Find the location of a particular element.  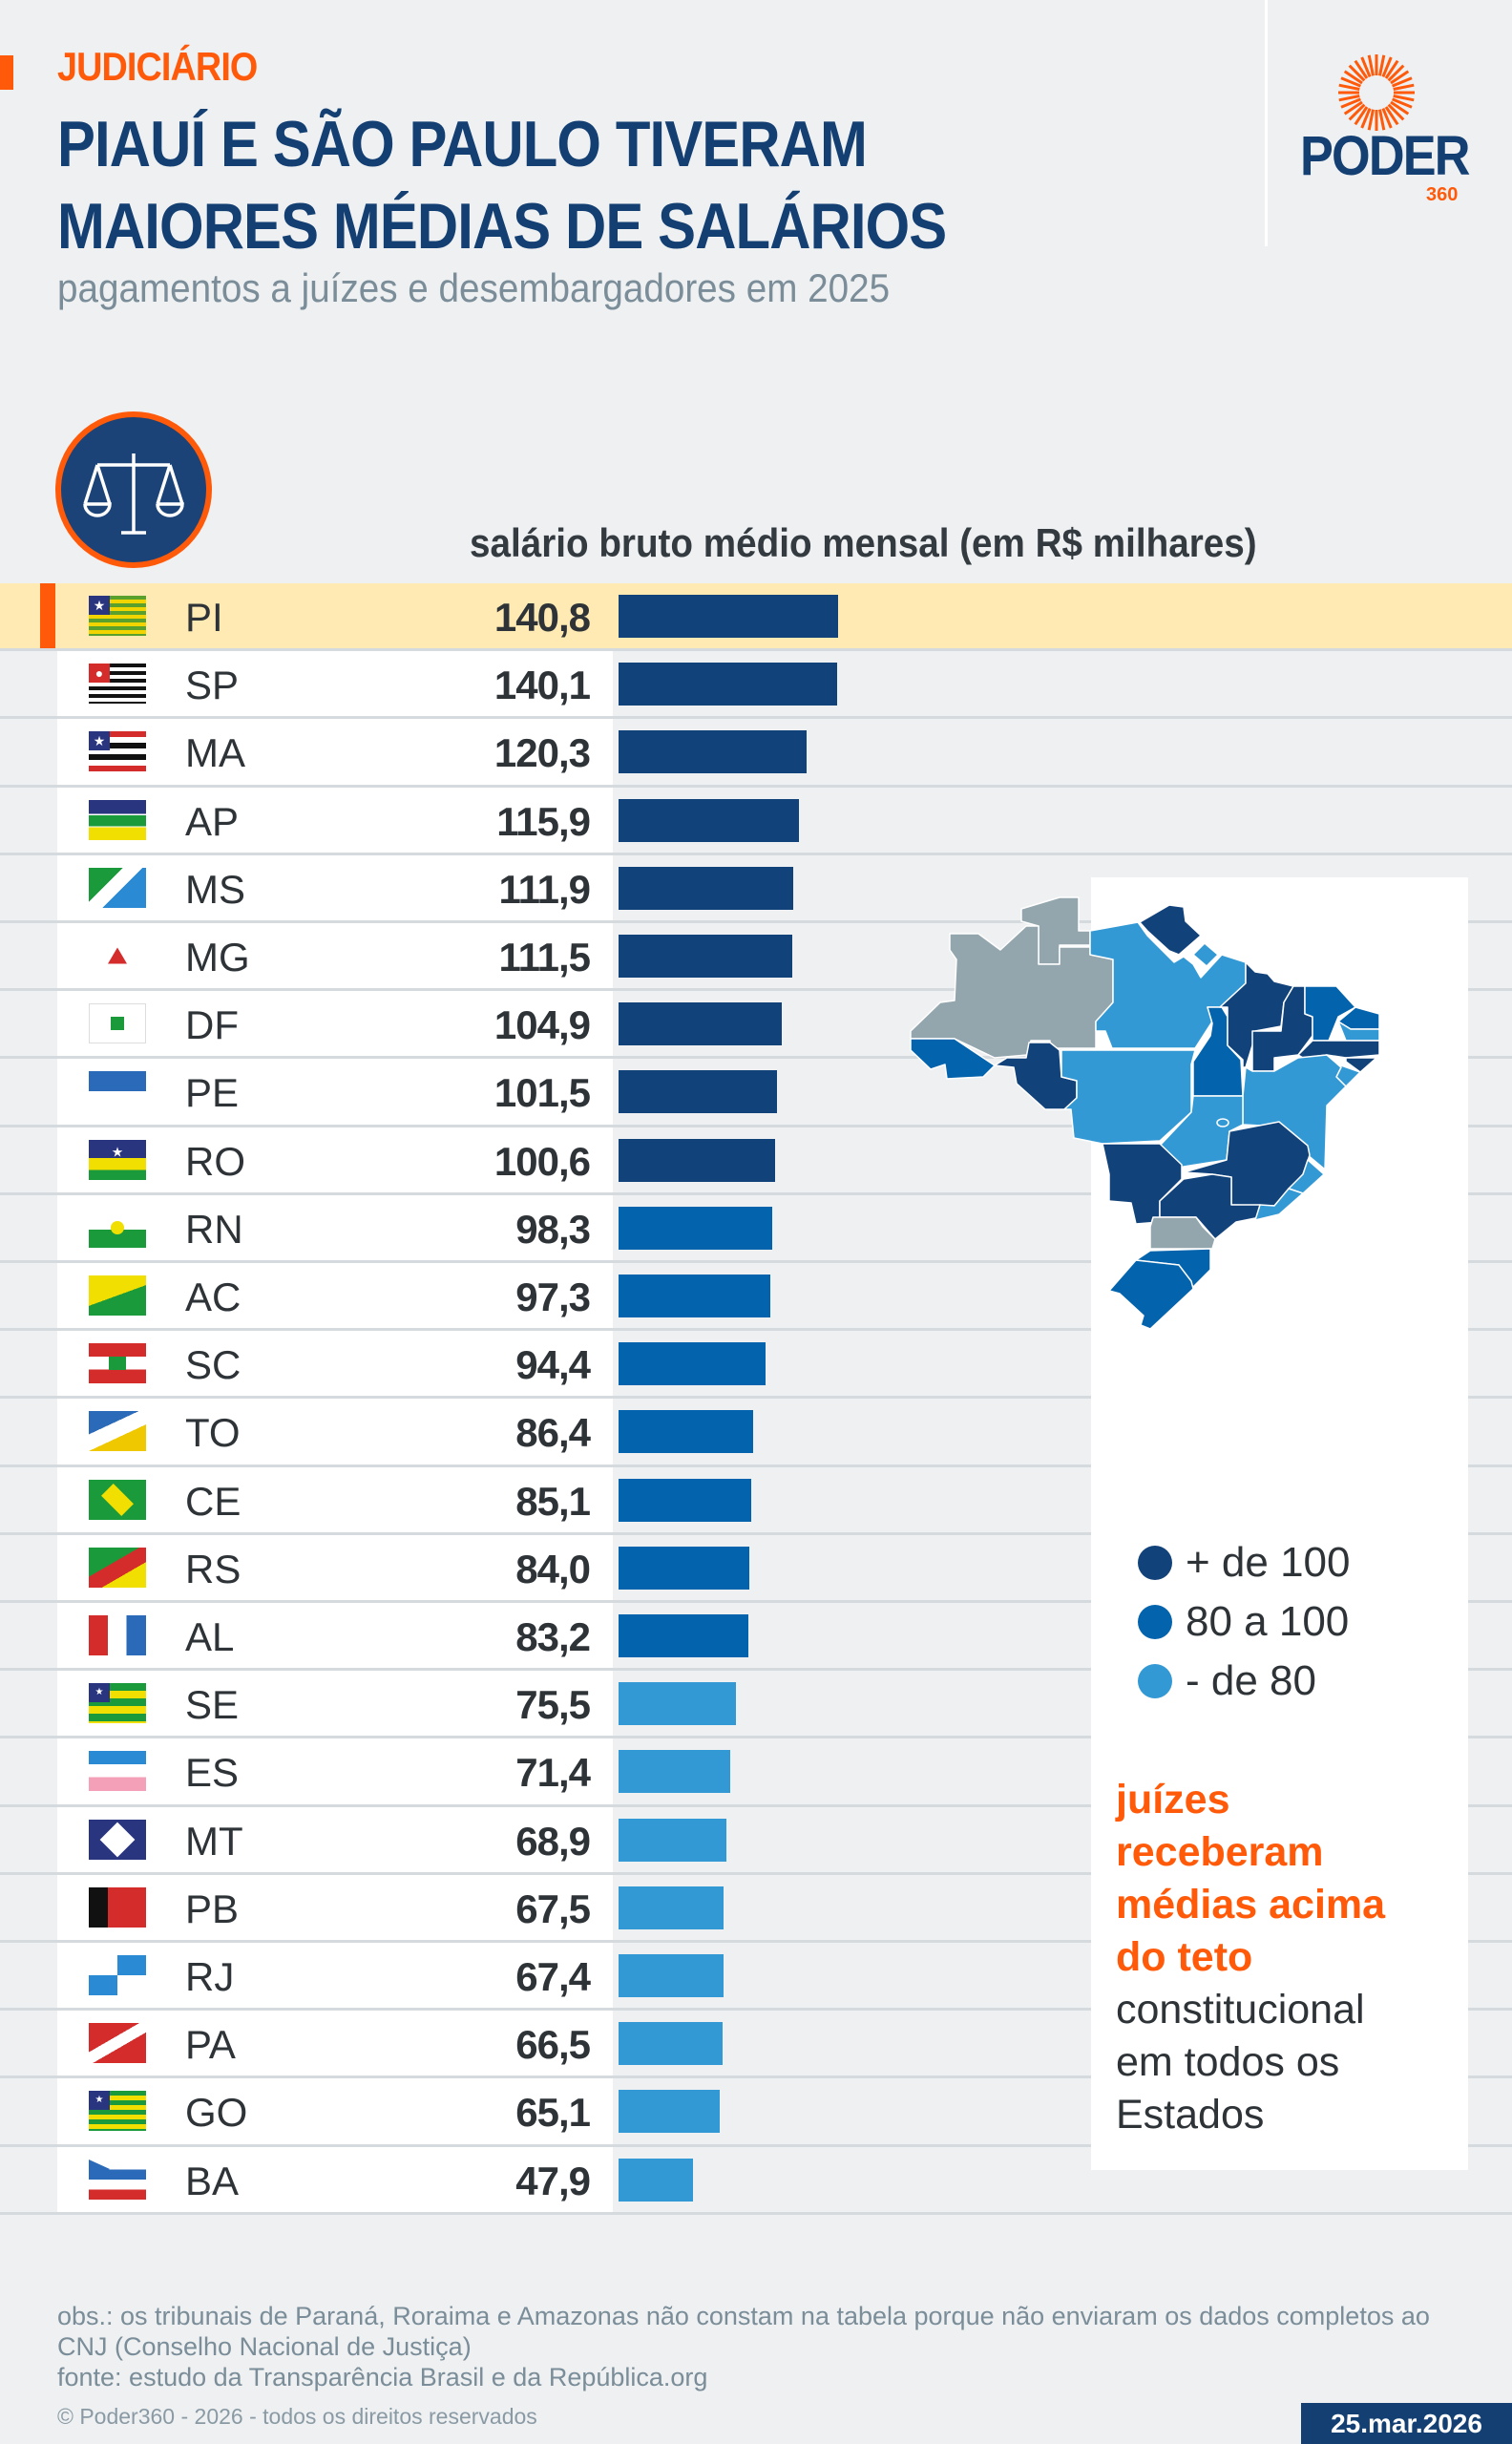

table-row-pi: ★ PI 140,8 is located at coordinates (756, 617).